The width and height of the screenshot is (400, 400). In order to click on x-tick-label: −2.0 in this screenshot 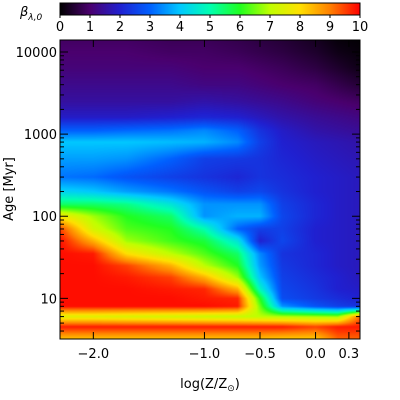, I will do `click(94, 354)`.